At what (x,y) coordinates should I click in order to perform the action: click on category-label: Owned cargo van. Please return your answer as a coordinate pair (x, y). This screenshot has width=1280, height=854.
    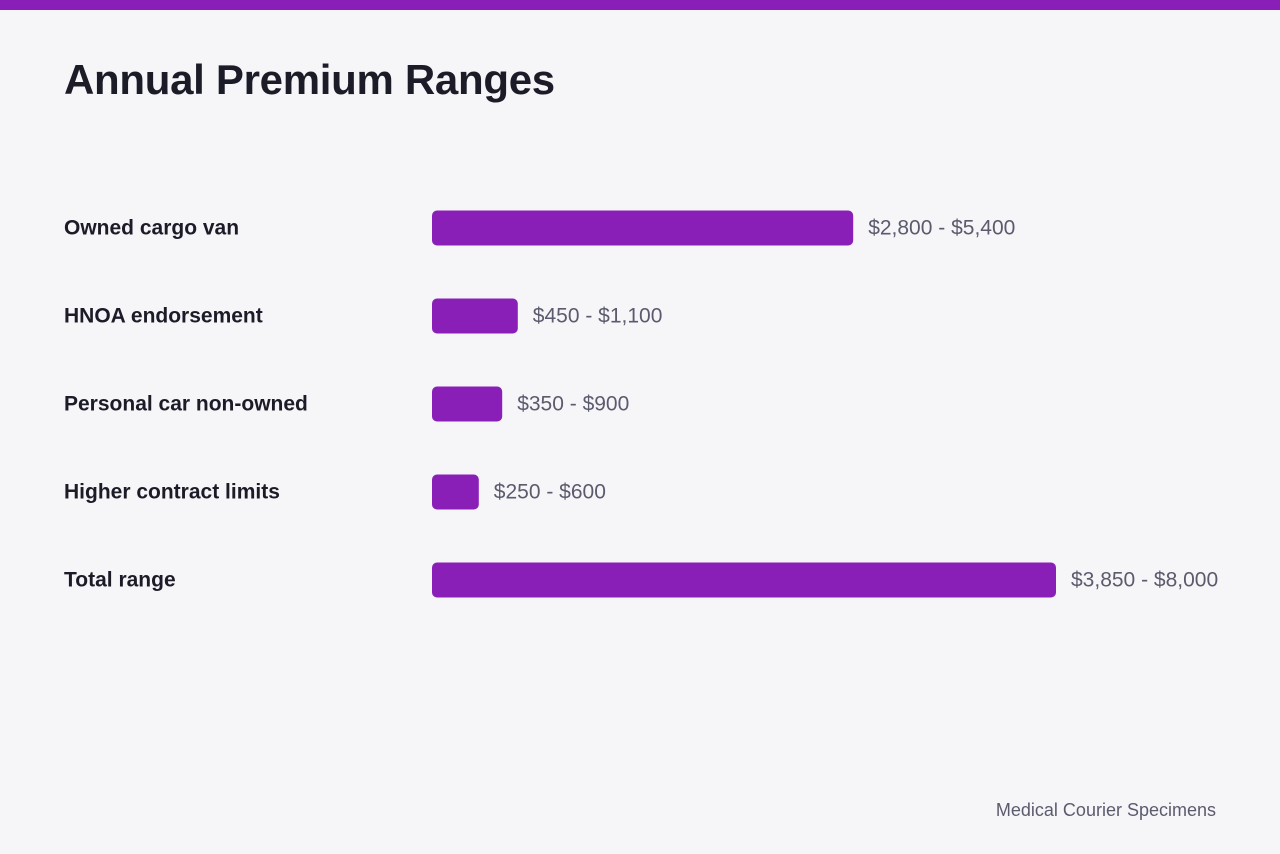
    Looking at the image, I should click on (151, 228).